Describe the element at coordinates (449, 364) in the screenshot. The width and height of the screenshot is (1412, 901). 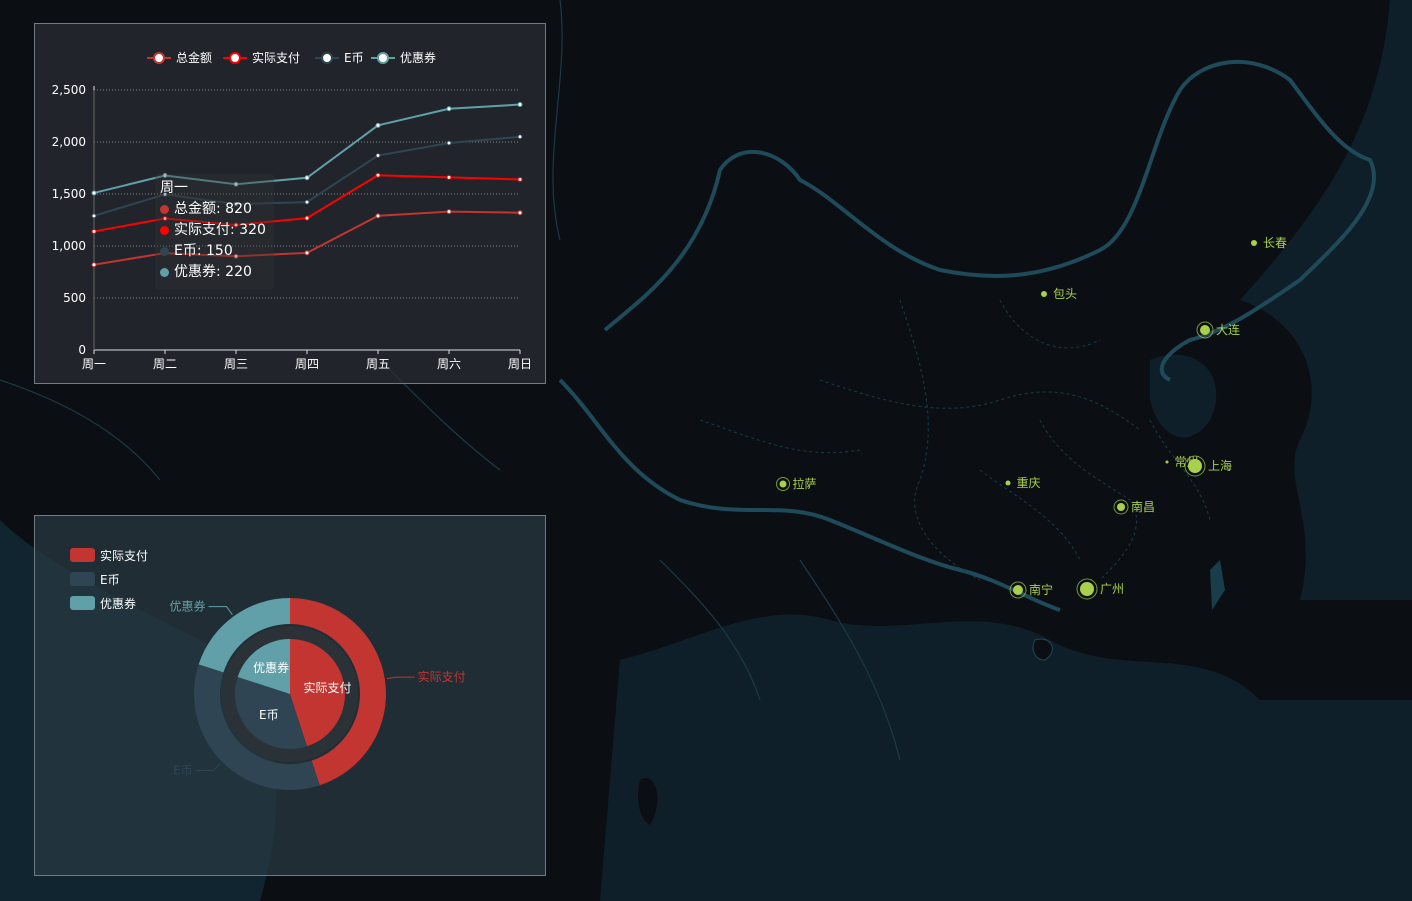
I see `x-tick-label: 周六` at that location.